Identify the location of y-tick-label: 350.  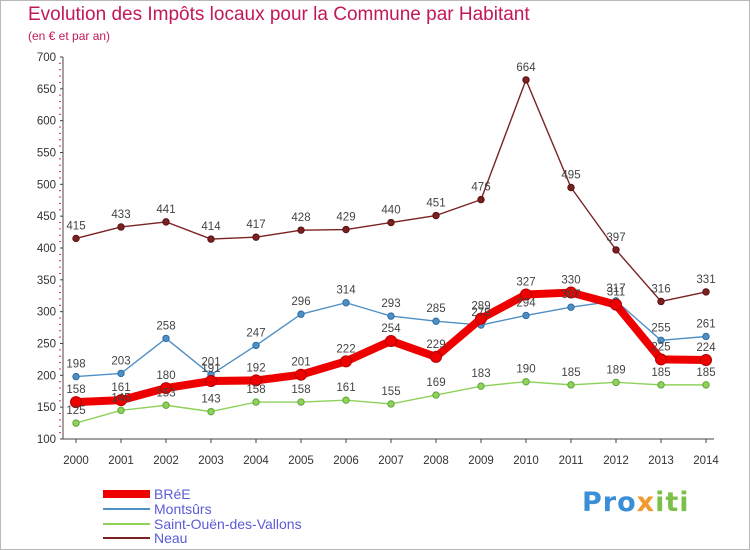
(46, 281).